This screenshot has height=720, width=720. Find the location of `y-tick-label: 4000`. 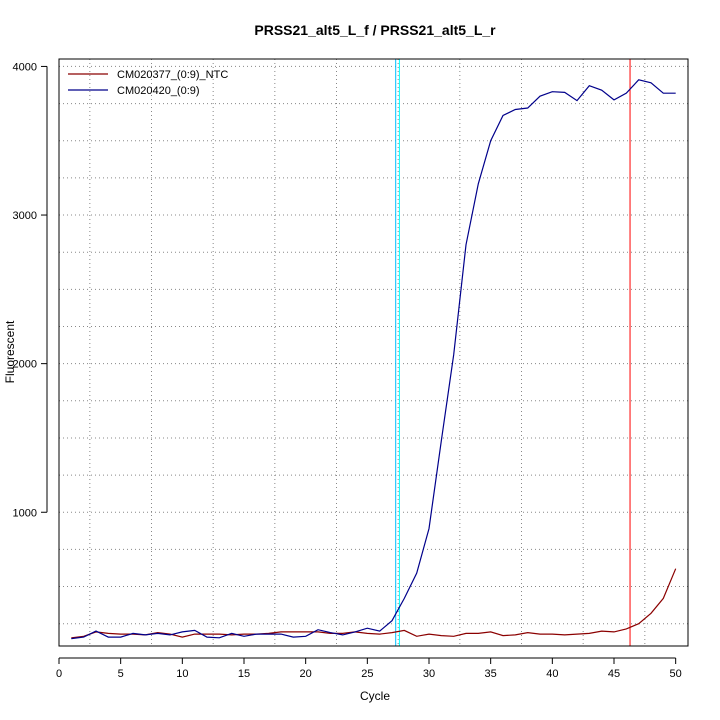

y-tick-label: 4000 is located at coordinates (25, 67).